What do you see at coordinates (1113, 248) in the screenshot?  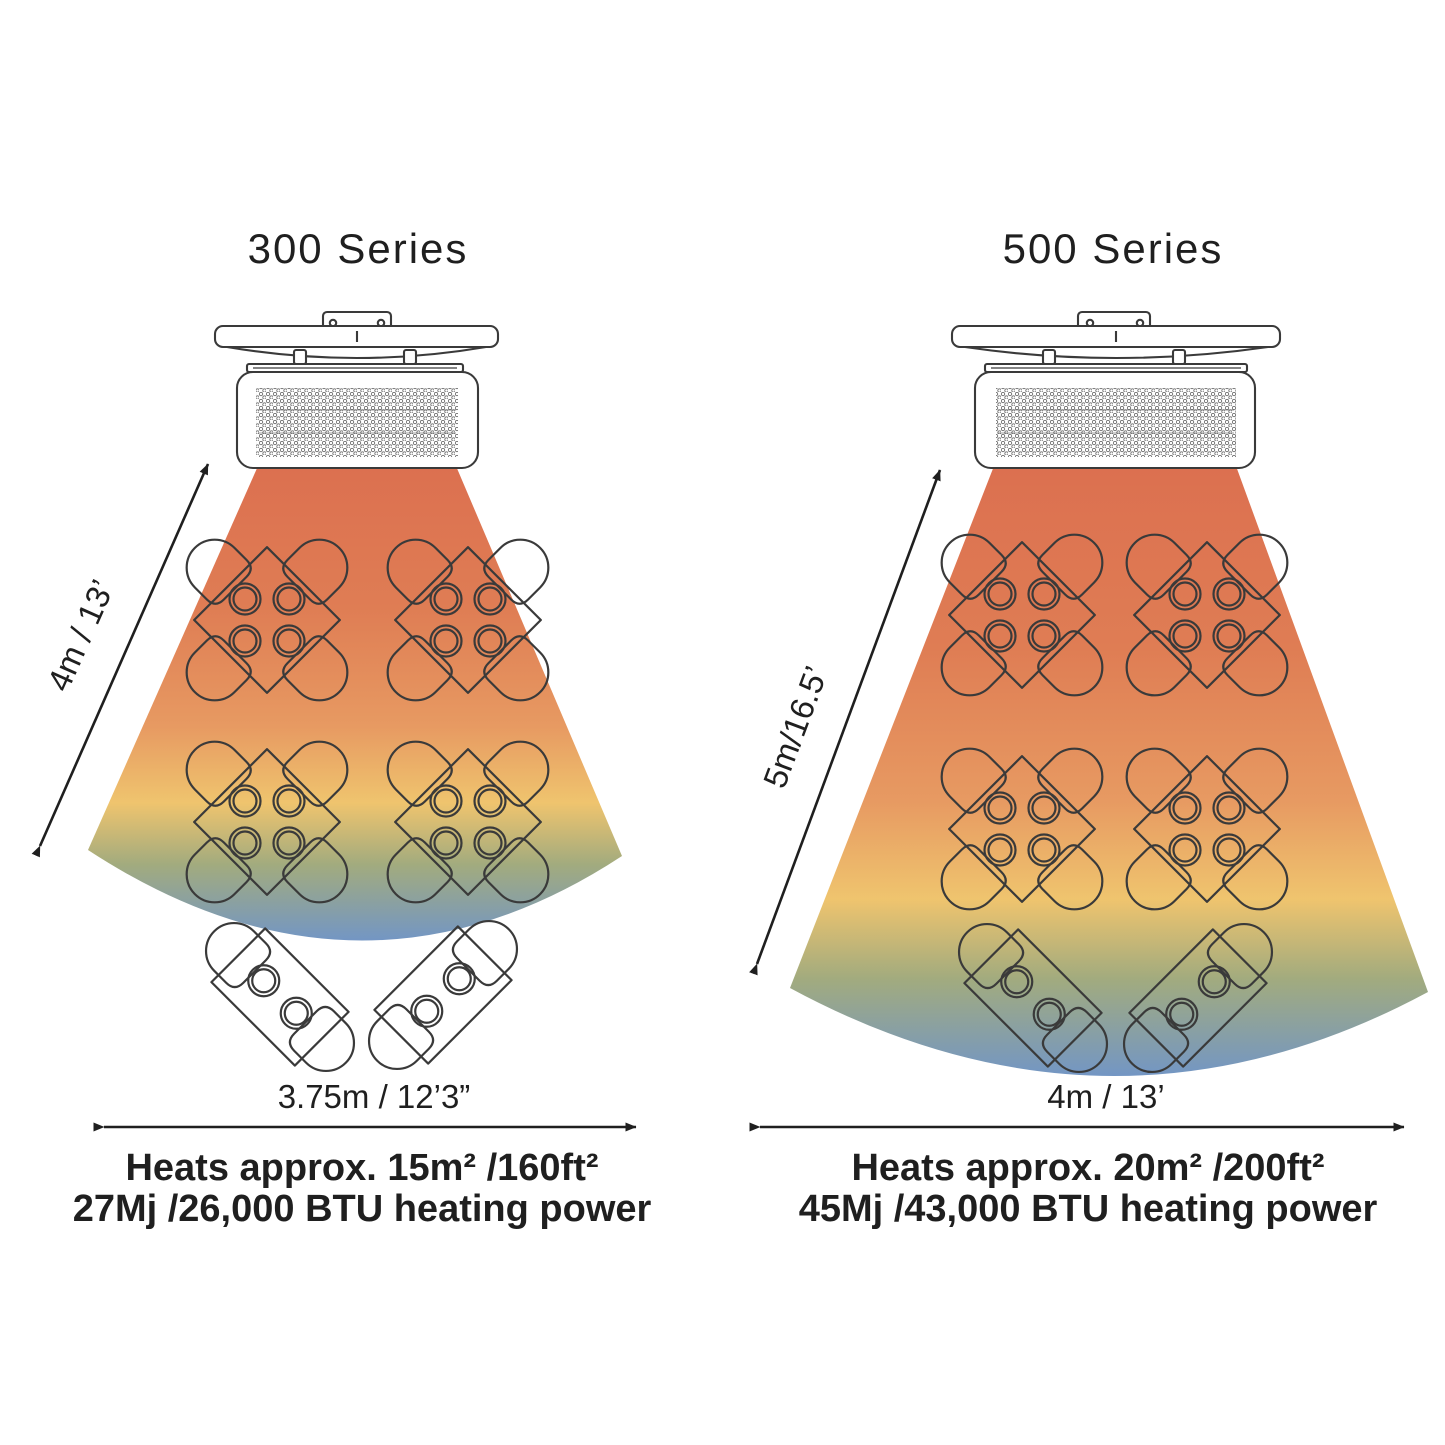 I see `panel-title-500: 500 Series` at bounding box center [1113, 248].